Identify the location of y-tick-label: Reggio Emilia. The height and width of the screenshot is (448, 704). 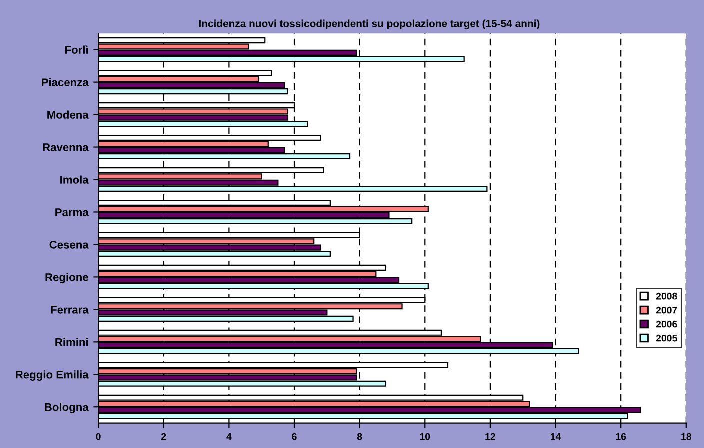
(52, 376).